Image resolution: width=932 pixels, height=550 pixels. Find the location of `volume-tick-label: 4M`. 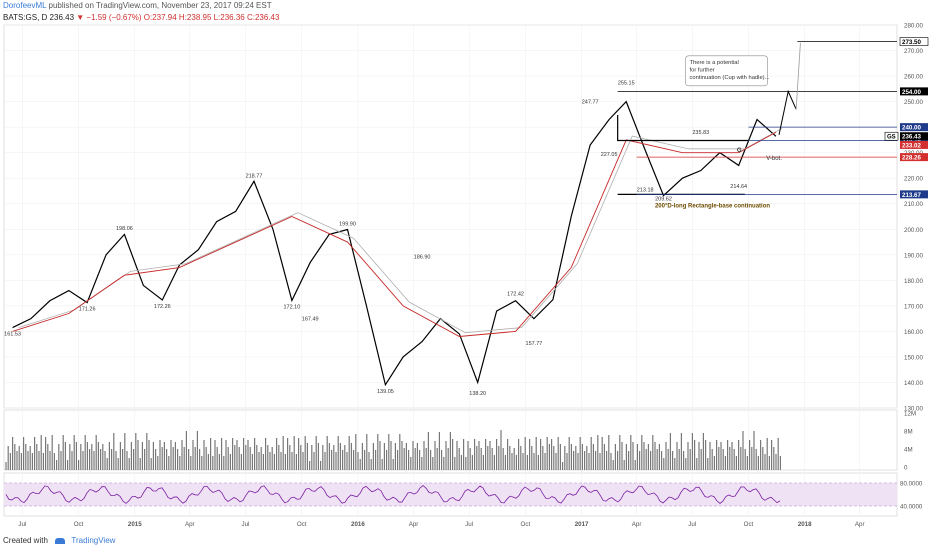

volume-tick-label: 4M is located at coordinates (908, 450).